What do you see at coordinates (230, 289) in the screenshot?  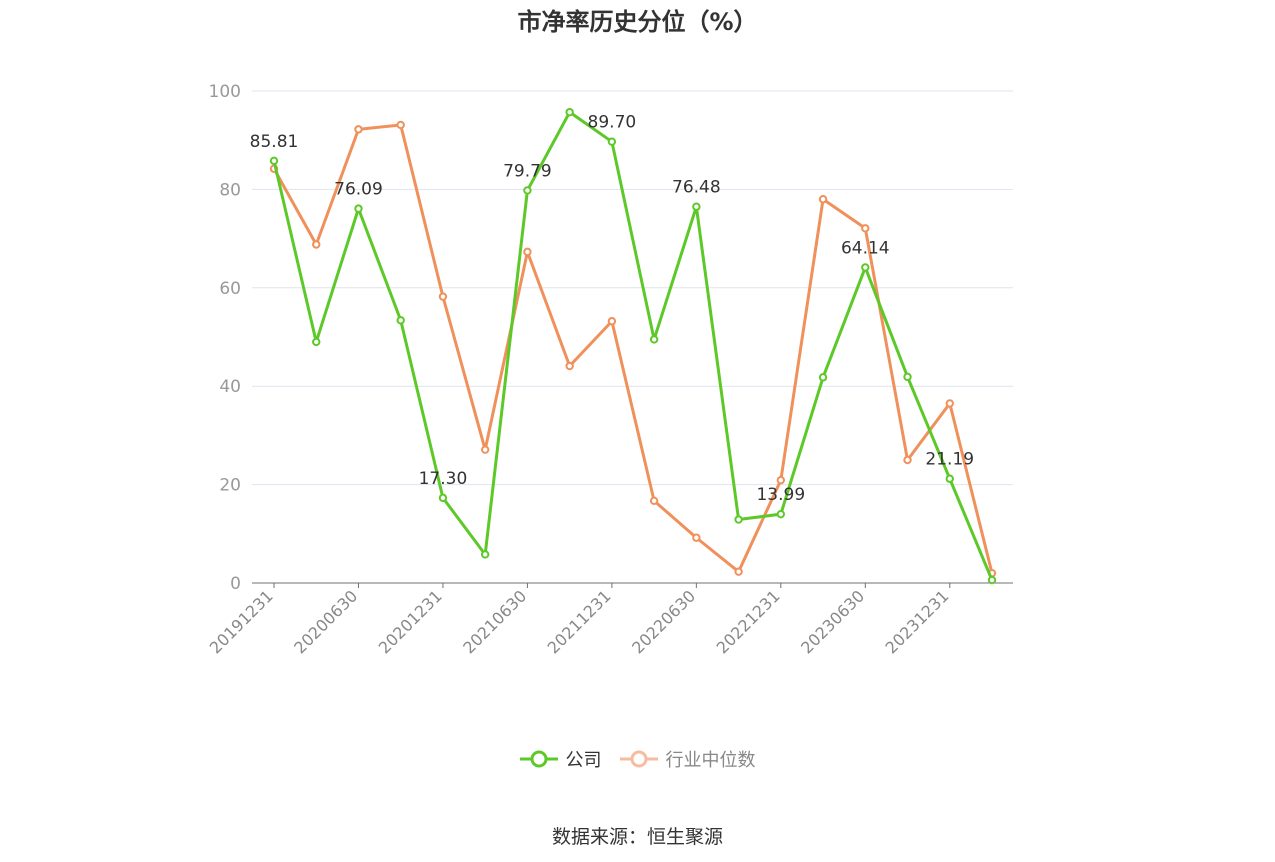 I see `y-tick-label: 60` at bounding box center [230, 289].